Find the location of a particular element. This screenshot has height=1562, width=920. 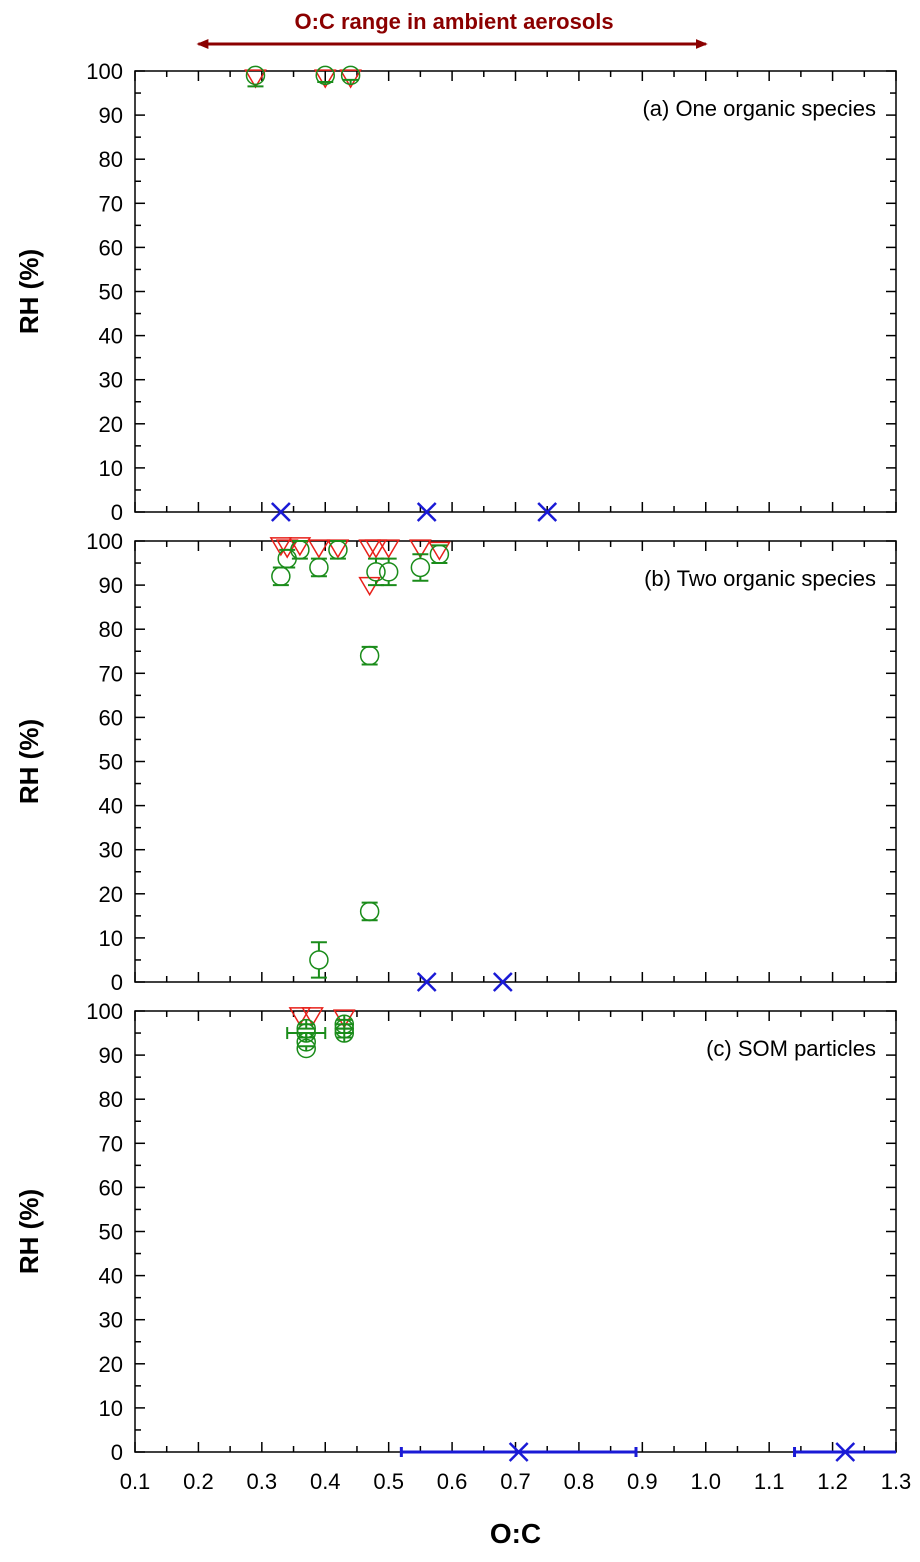

x-tick-label: 1.3 is located at coordinates (896, 1481).